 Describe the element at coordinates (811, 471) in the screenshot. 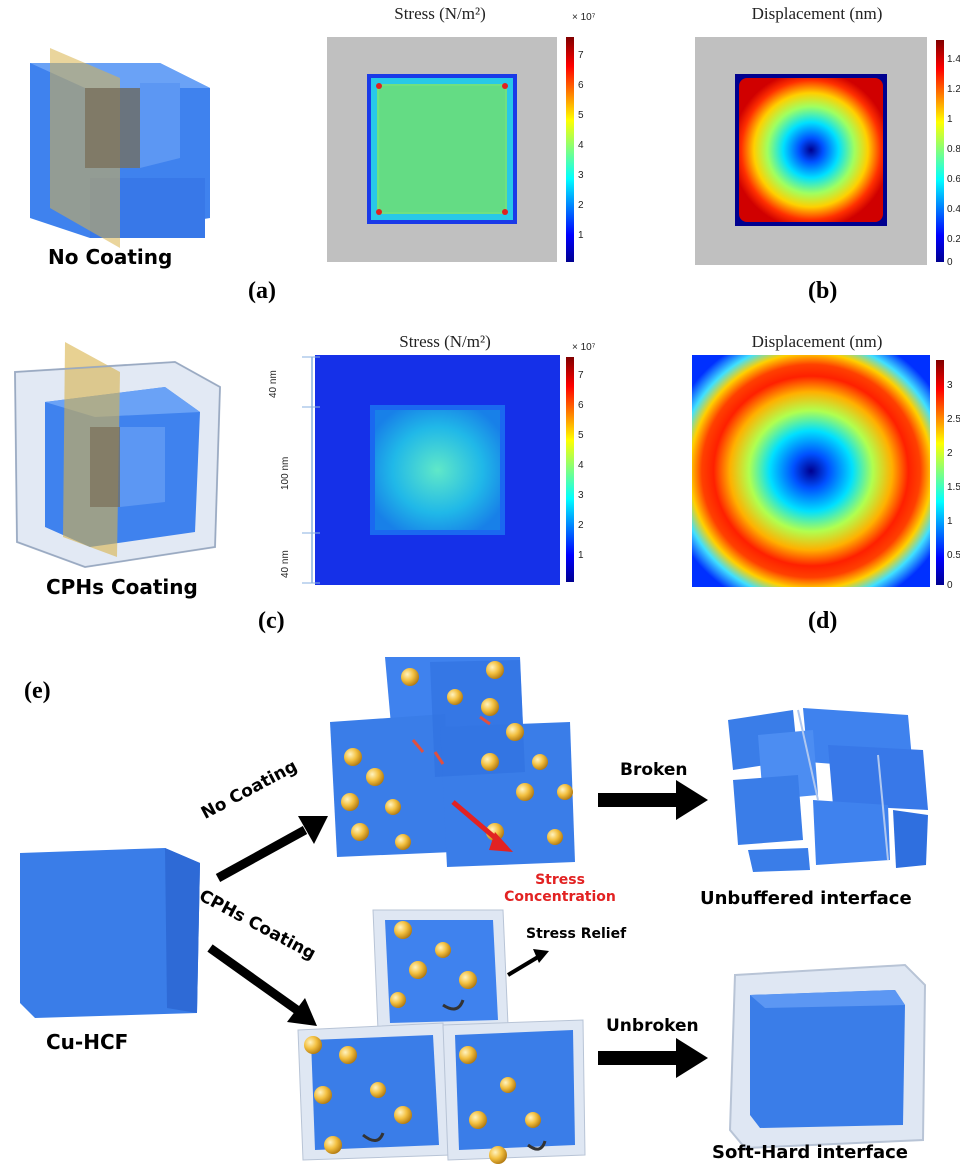

I see `panel-d-displacement-map` at that location.